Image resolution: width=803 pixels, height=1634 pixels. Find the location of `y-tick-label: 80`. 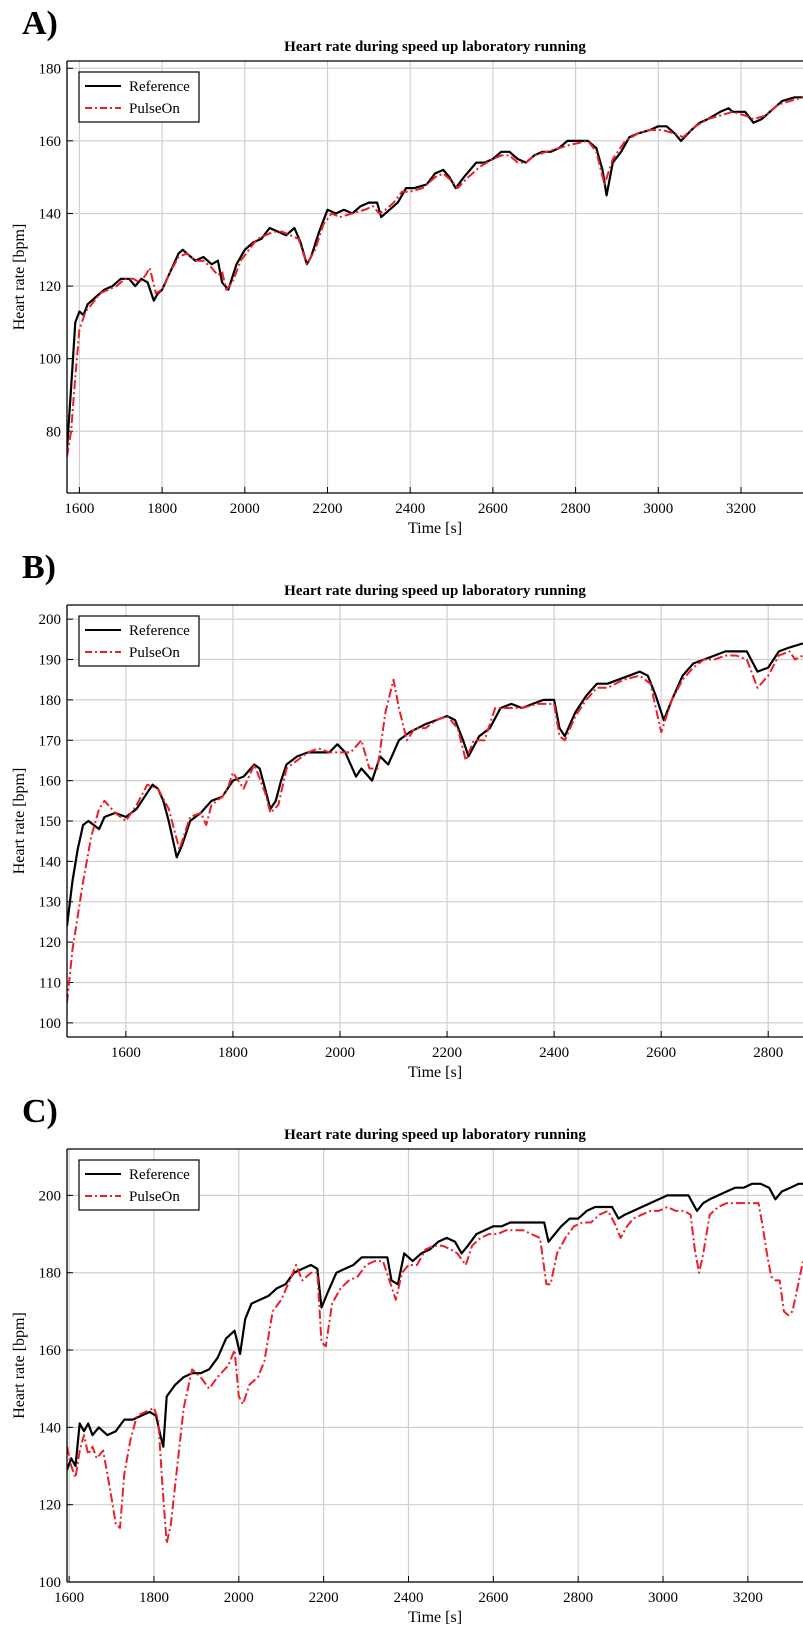

y-tick-label: 80 is located at coordinates (53, 432).